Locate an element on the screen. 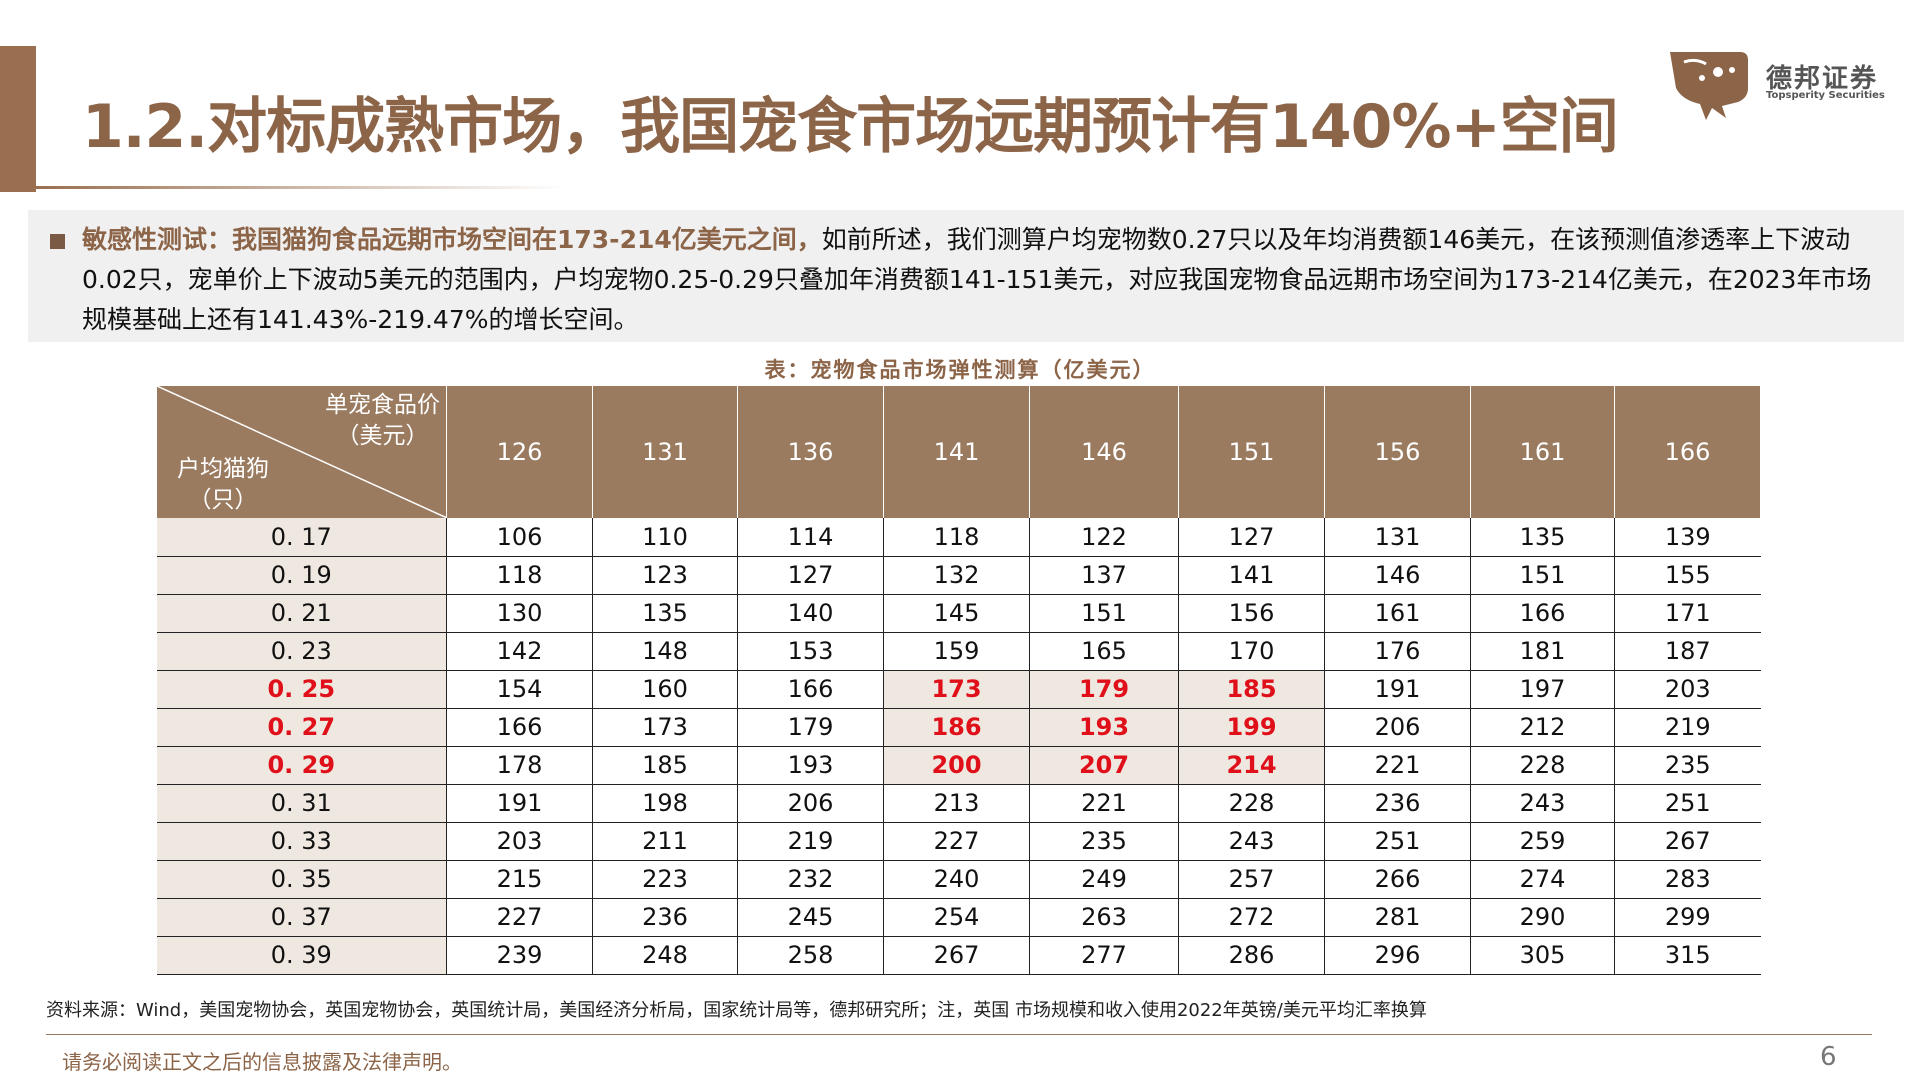 This screenshot has height=1080, width=1920. table-cell: 272 is located at coordinates (1251, 917).